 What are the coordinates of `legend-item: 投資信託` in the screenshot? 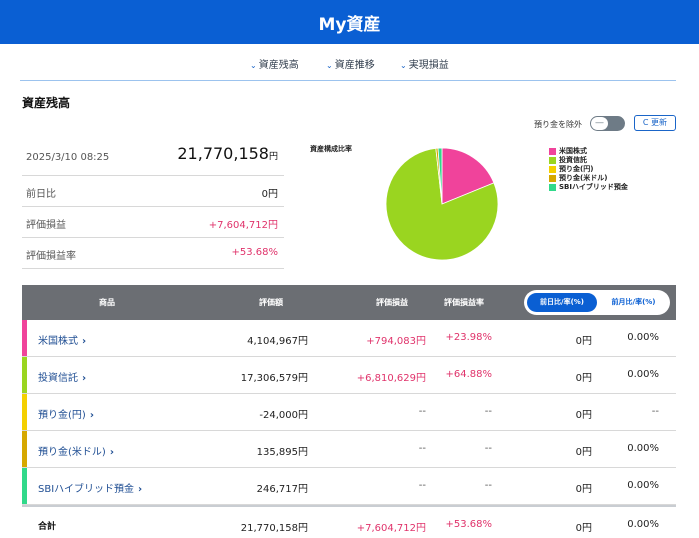 It's located at (588, 160).